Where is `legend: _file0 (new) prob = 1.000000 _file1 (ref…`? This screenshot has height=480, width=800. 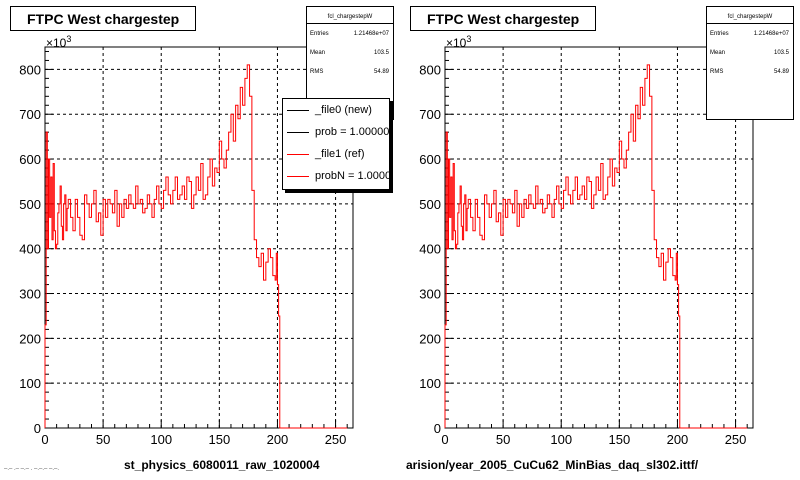 legend: _file0 (new) prob = 1.000000 _file1 (ref… is located at coordinates (336, 144).